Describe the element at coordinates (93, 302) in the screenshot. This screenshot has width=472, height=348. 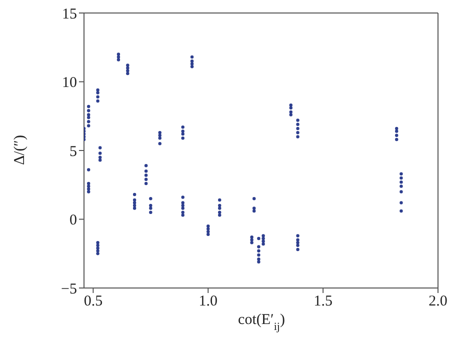
I see `x-tick-label: 0.5` at that location.